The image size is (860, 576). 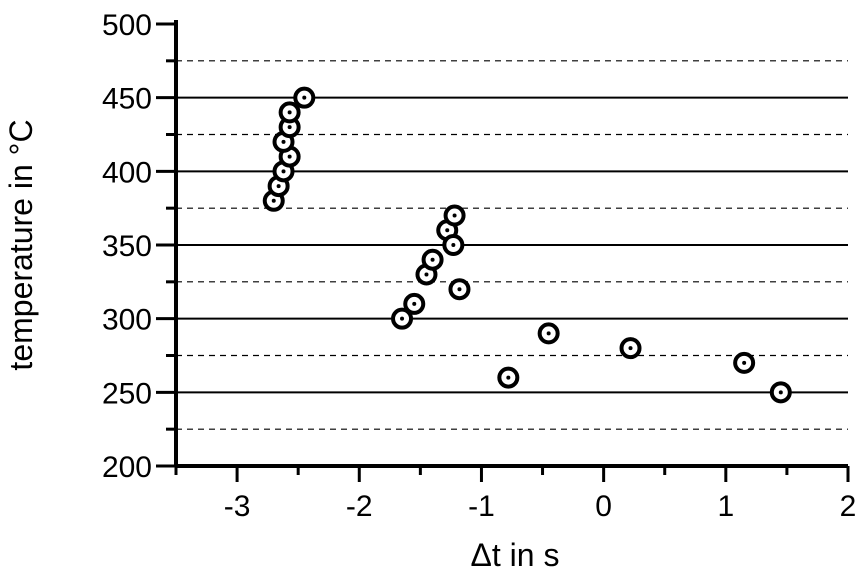 I want to click on x-tick-label: 0, so click(x=603, y=506).